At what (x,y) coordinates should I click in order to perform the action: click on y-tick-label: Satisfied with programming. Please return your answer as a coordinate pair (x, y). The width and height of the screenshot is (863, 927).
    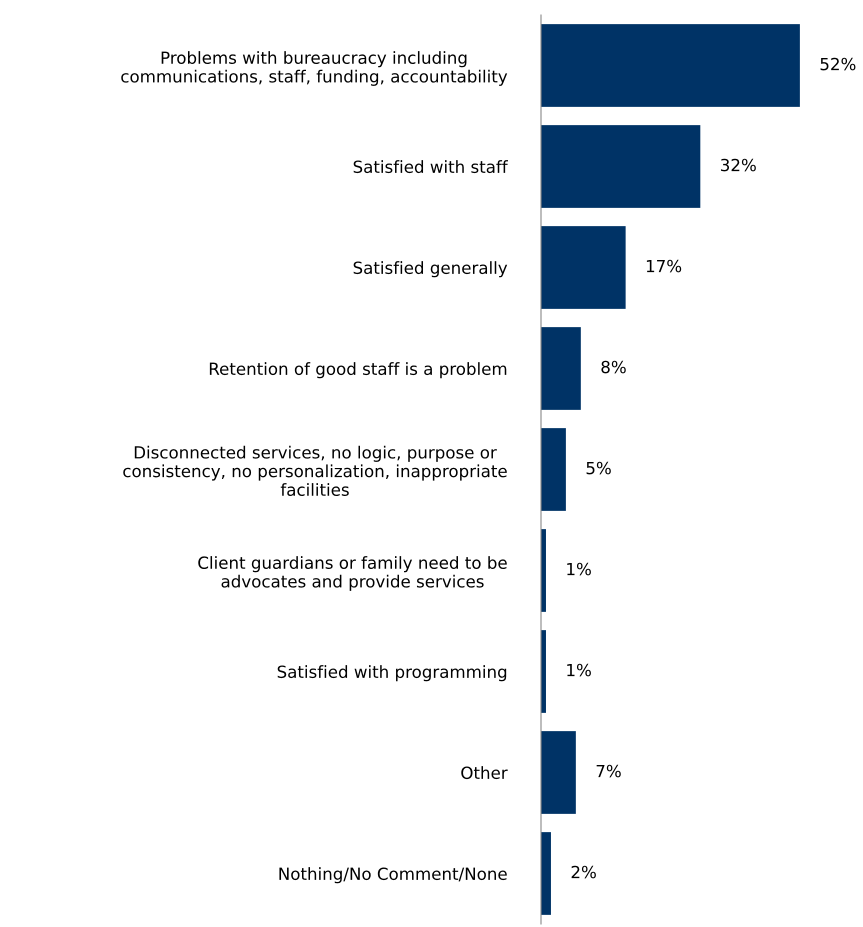
    Looking at the image, I should click on (392, 673).